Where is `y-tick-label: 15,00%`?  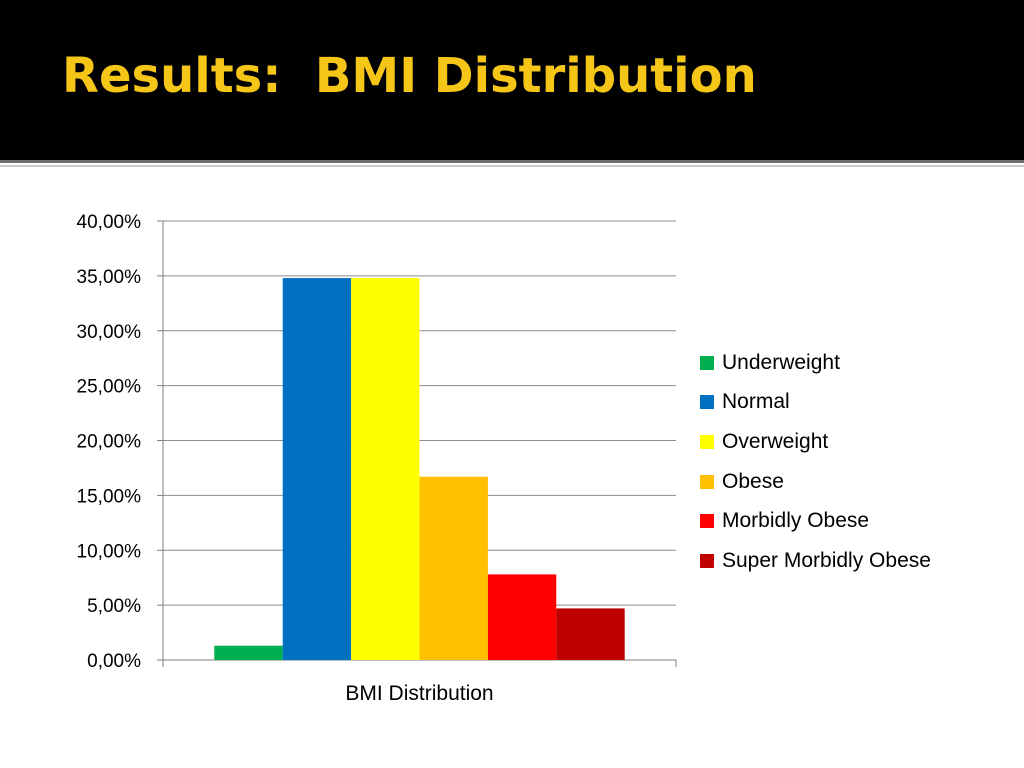
y-tick-label: 15,00% is located at coordinates (109, 496).